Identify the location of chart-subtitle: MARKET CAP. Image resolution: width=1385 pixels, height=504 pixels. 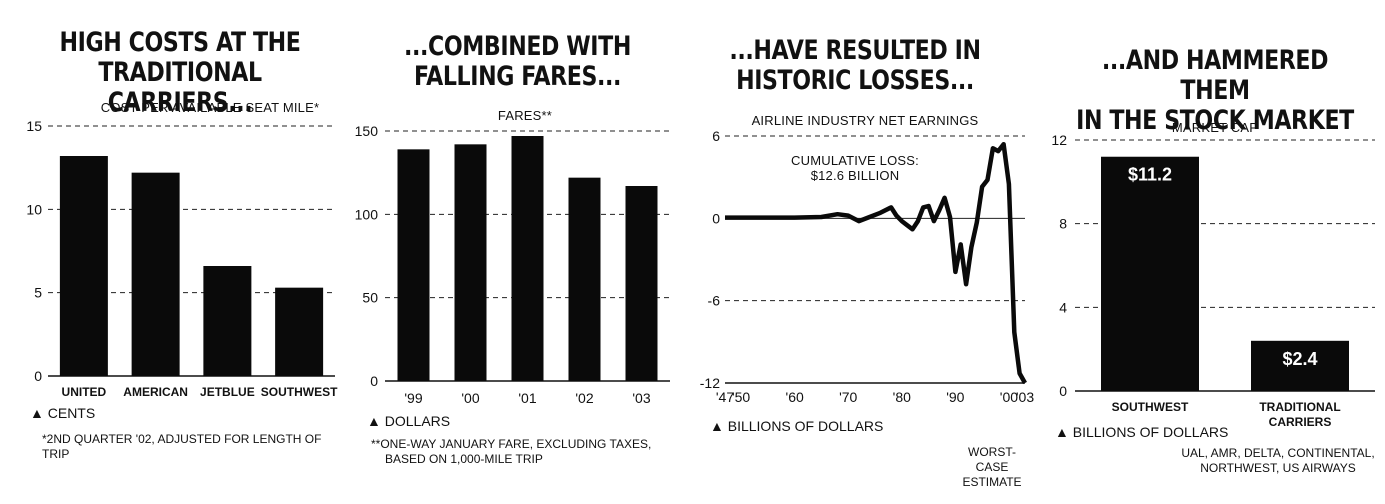
(1215, 127).